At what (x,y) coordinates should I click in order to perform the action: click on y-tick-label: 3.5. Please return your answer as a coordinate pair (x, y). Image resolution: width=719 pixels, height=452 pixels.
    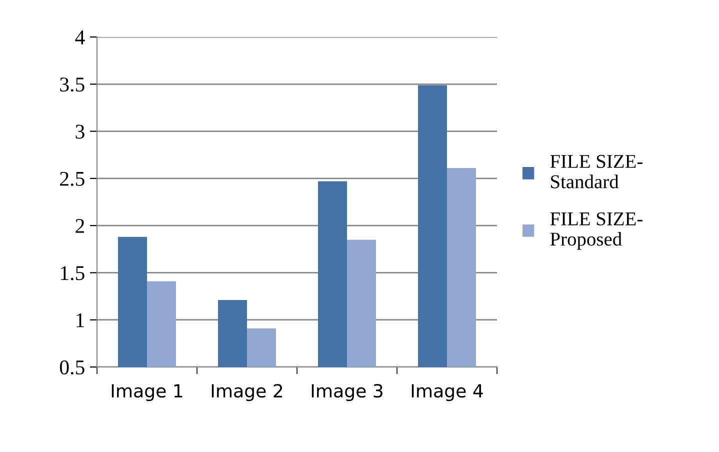
    Looking at the image, I should click on (72, 85).